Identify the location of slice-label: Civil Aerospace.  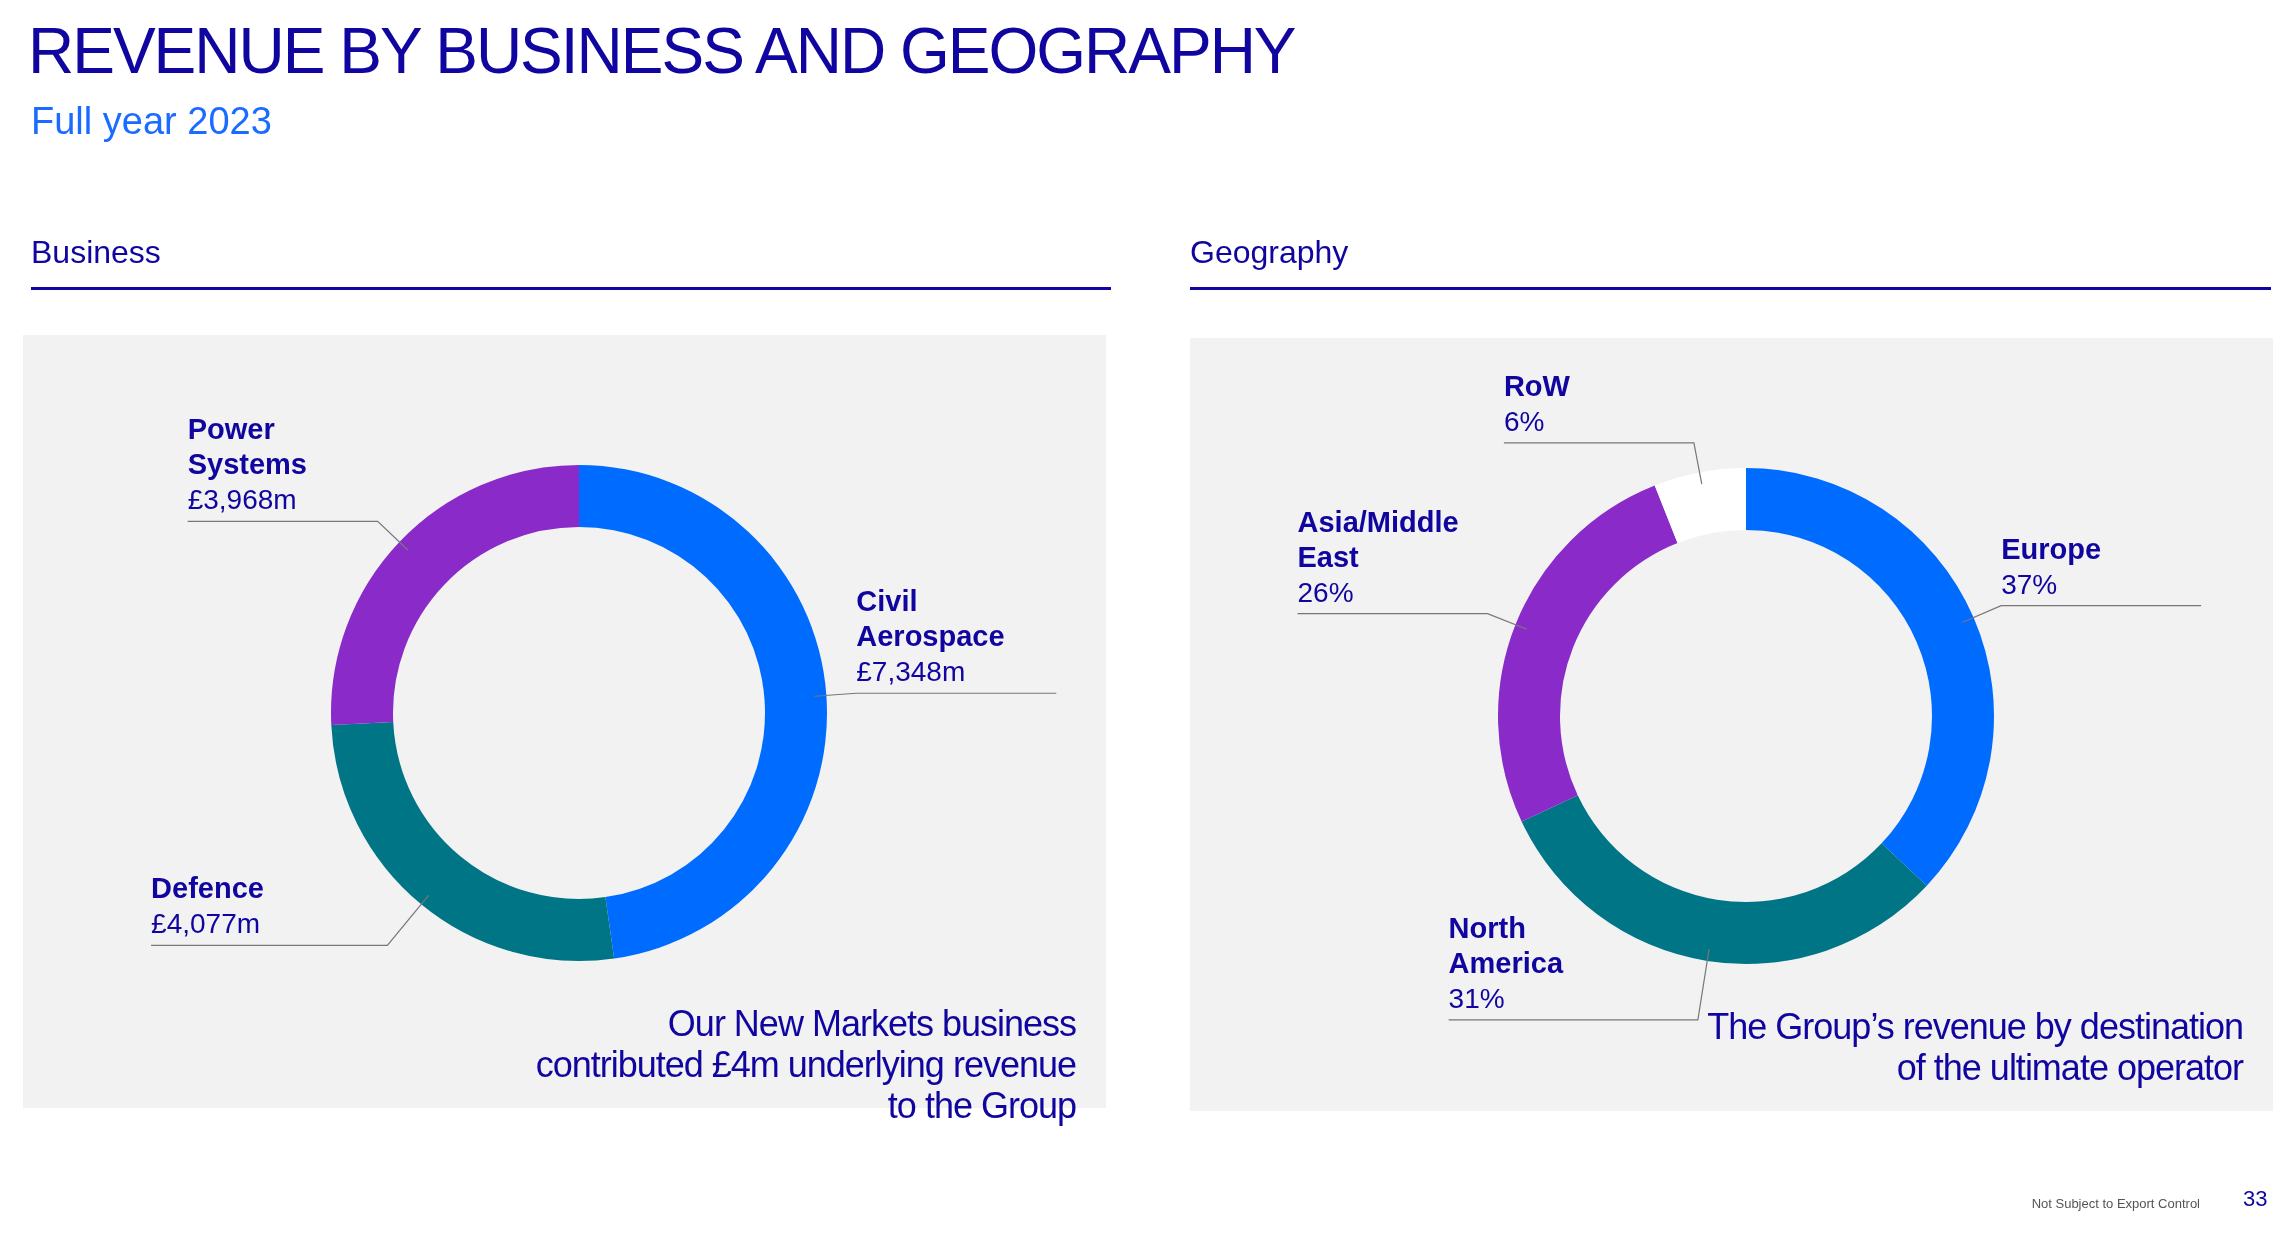
(930, 619).